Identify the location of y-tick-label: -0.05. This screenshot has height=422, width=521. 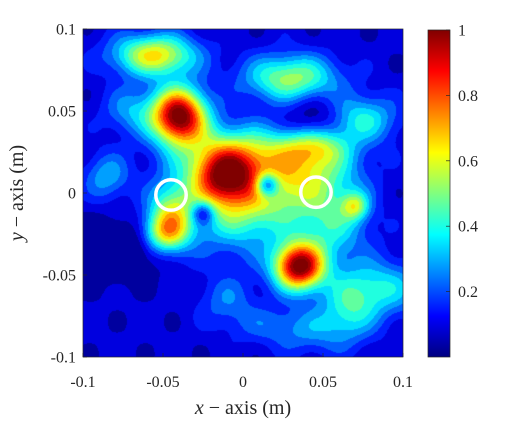
(59, 276).